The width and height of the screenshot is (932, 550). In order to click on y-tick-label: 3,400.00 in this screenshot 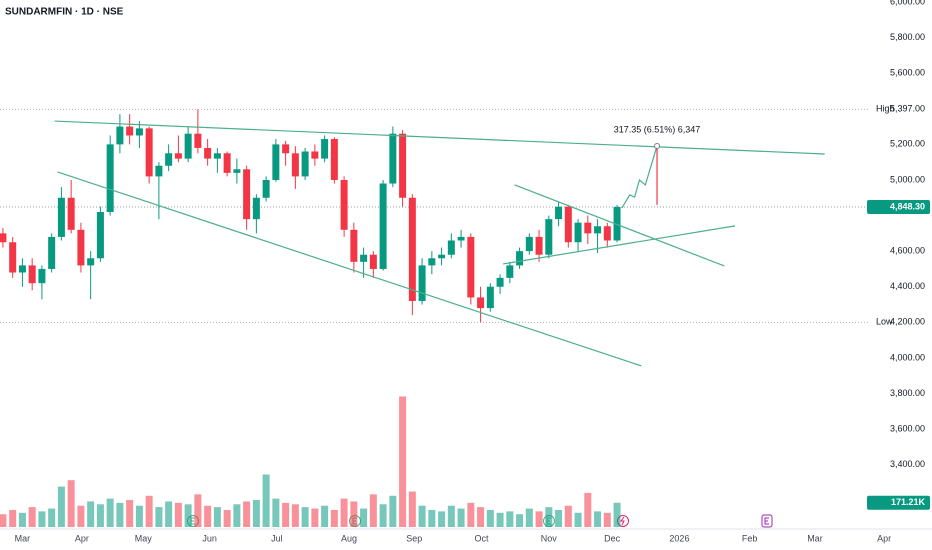, I will do `click(907, 464)`.